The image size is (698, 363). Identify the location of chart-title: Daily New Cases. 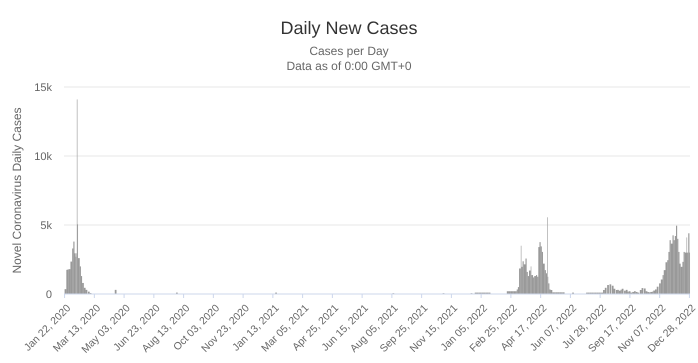
(349, 28).